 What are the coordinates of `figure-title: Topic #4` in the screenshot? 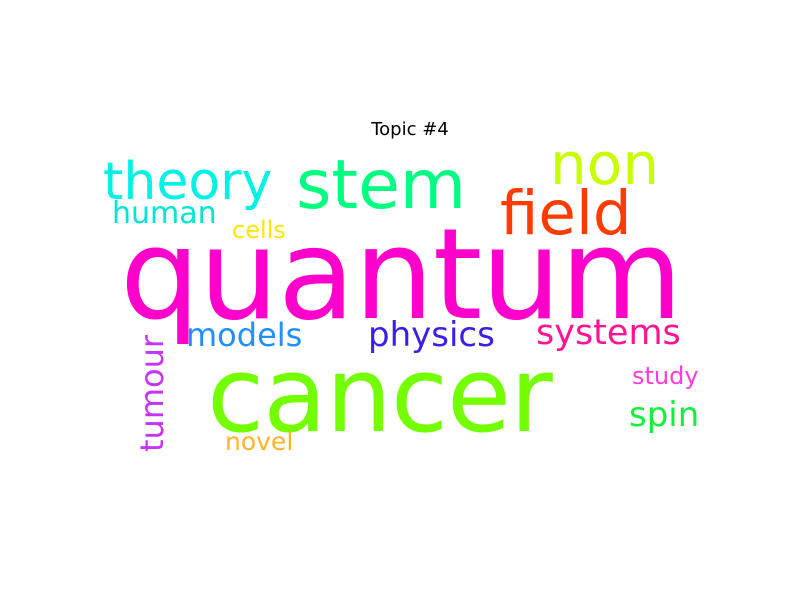 It's located at (410, 129).